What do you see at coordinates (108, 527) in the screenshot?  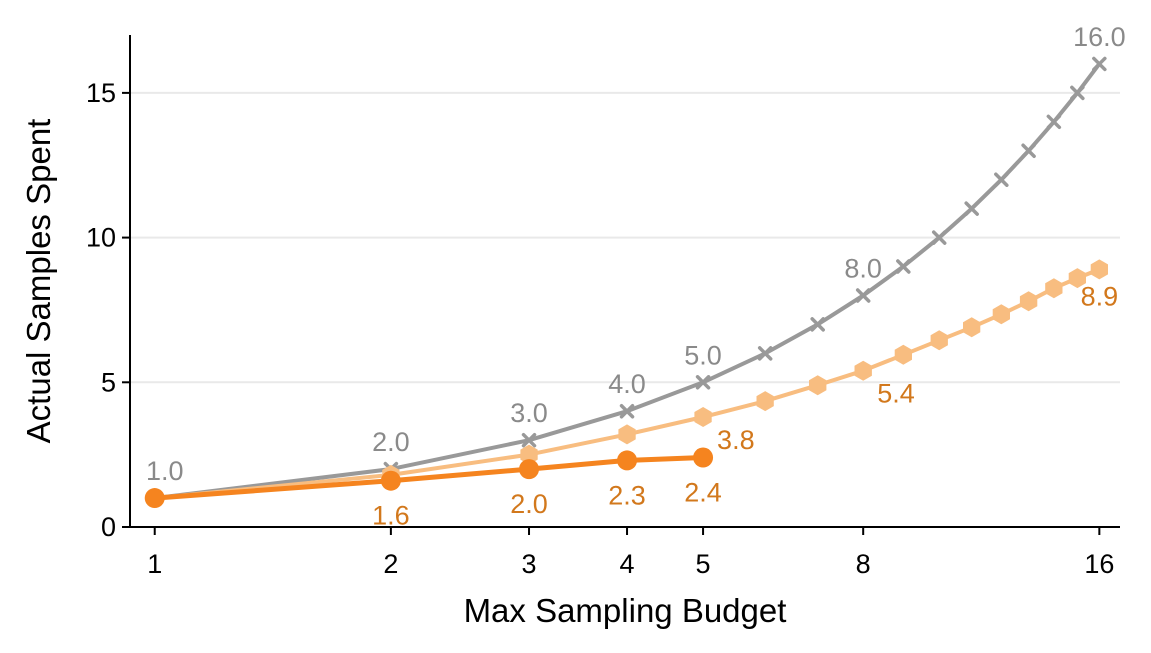 I see `y-tick-label: 0` at bounding box center [108, 527].